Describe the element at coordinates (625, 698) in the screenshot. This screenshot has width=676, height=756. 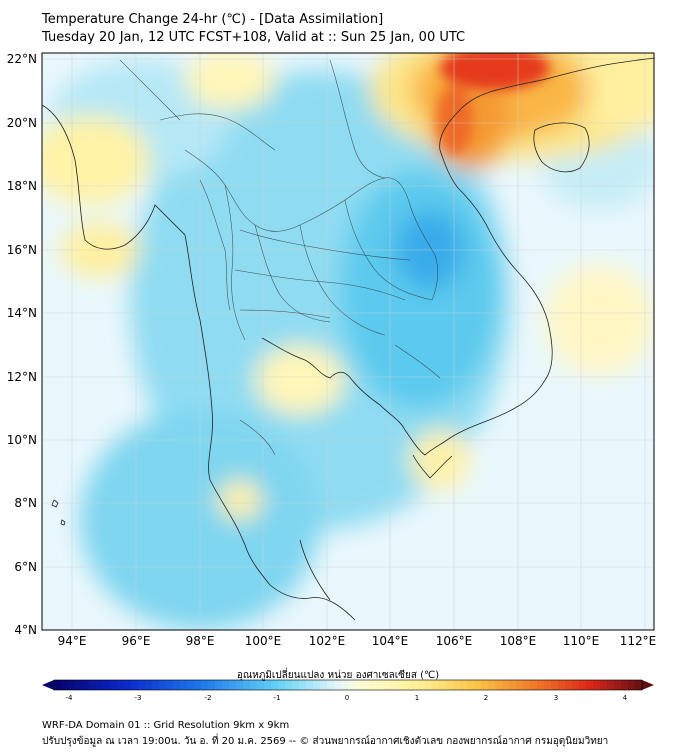
I see `colorbar-tick: 4` at that location.